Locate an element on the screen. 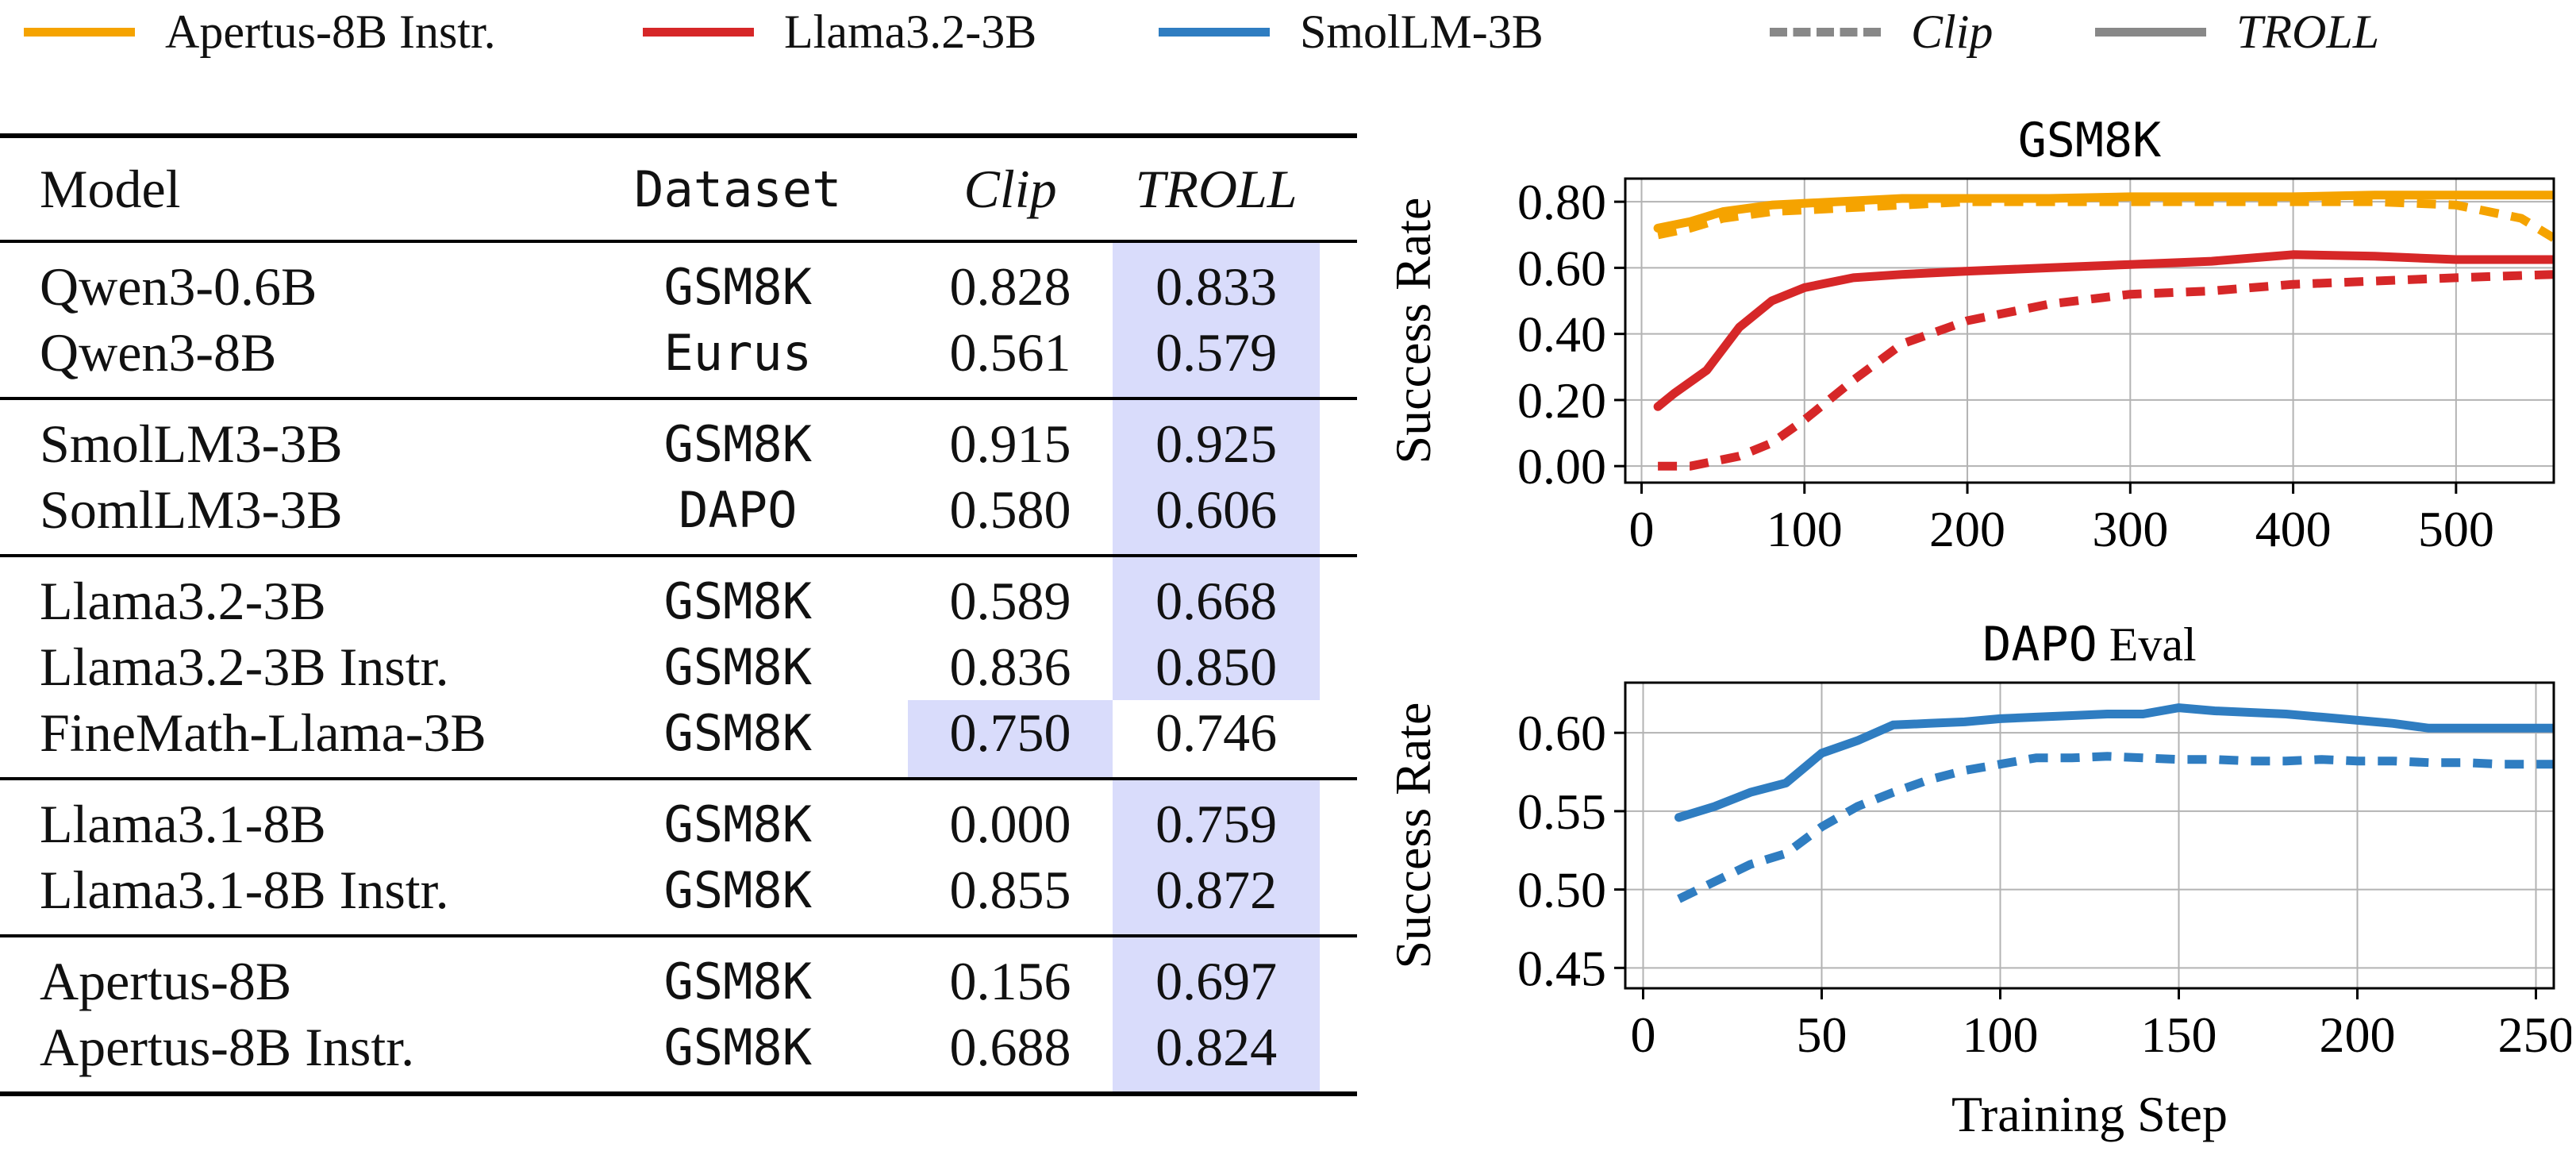 The height and width of the screenshot is (1151, 2576). cell-troll: 0.606 is located at coordinates (1217, 516).